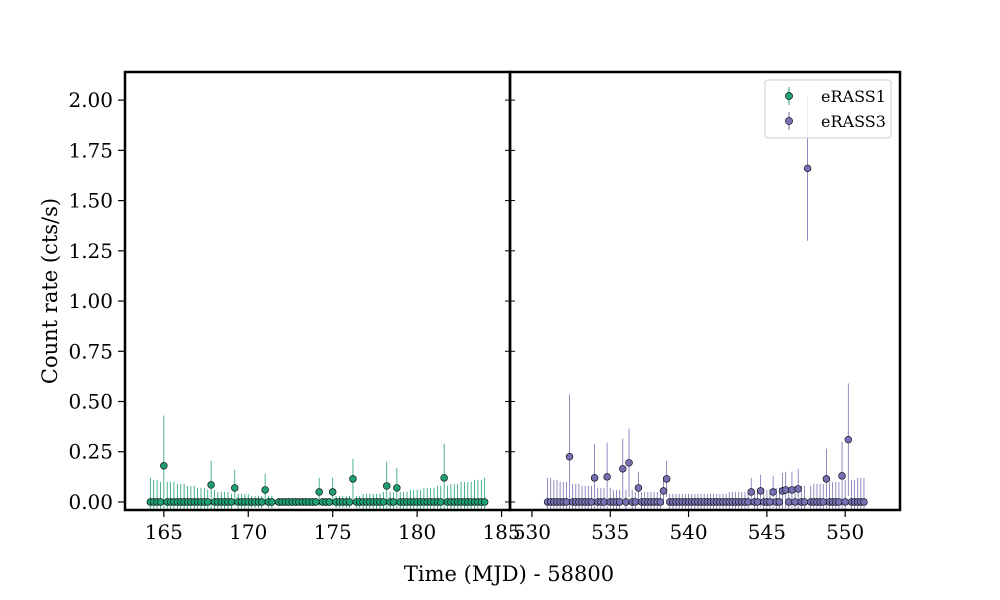 The image size is (1000, 600). I want to click on left-y-tick-label: 1.75, so click(90, 150).